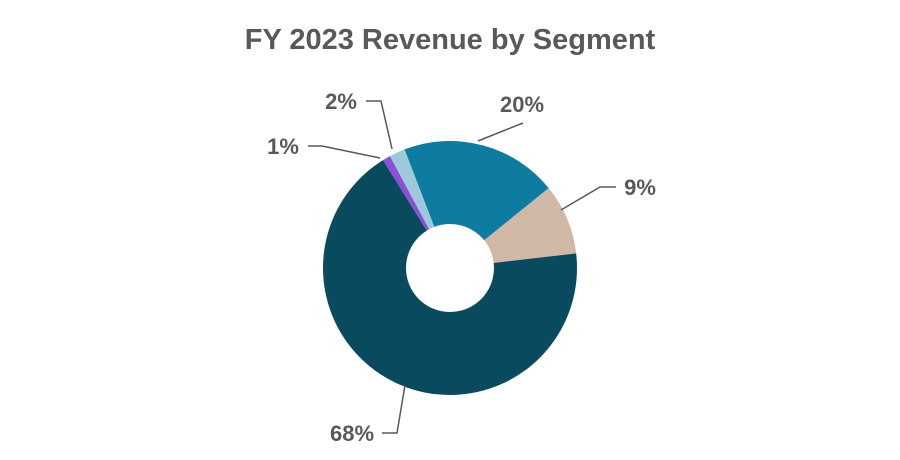 This screenshot has height=460, width=900. Describe the element at coordinates (283, 146) in the screenshot. I see `data-label: 1%` at that location.